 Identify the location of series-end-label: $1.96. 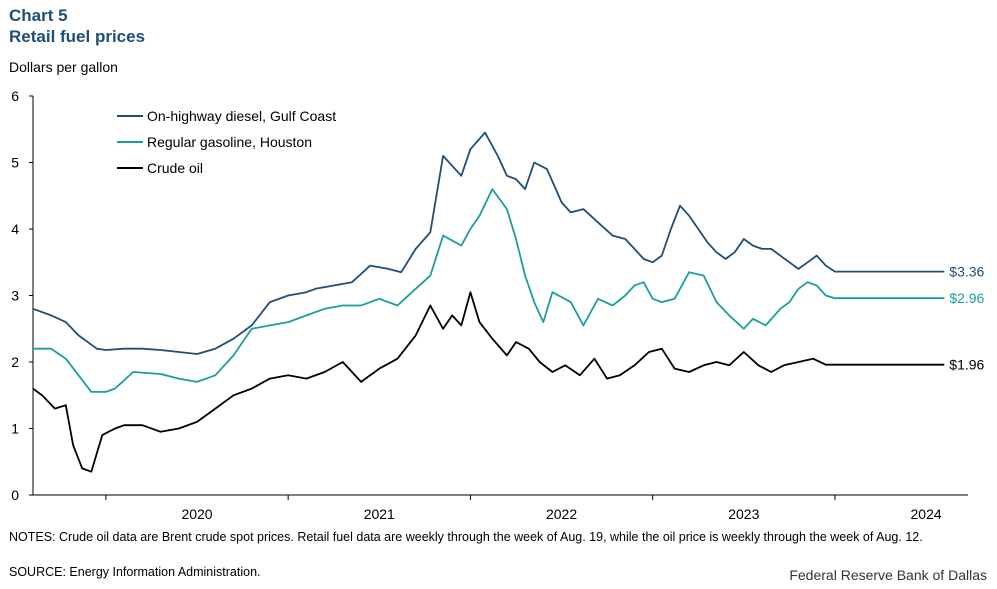
(966, 365).